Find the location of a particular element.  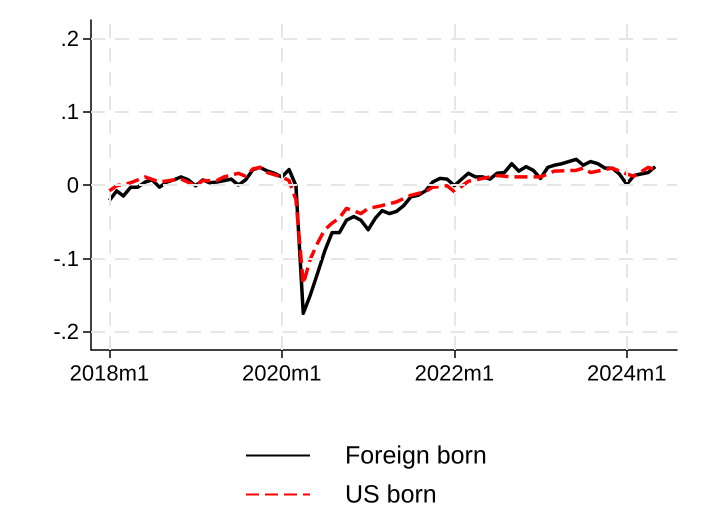

y-tick-label: -.2 is located at coordinates (66, 331).